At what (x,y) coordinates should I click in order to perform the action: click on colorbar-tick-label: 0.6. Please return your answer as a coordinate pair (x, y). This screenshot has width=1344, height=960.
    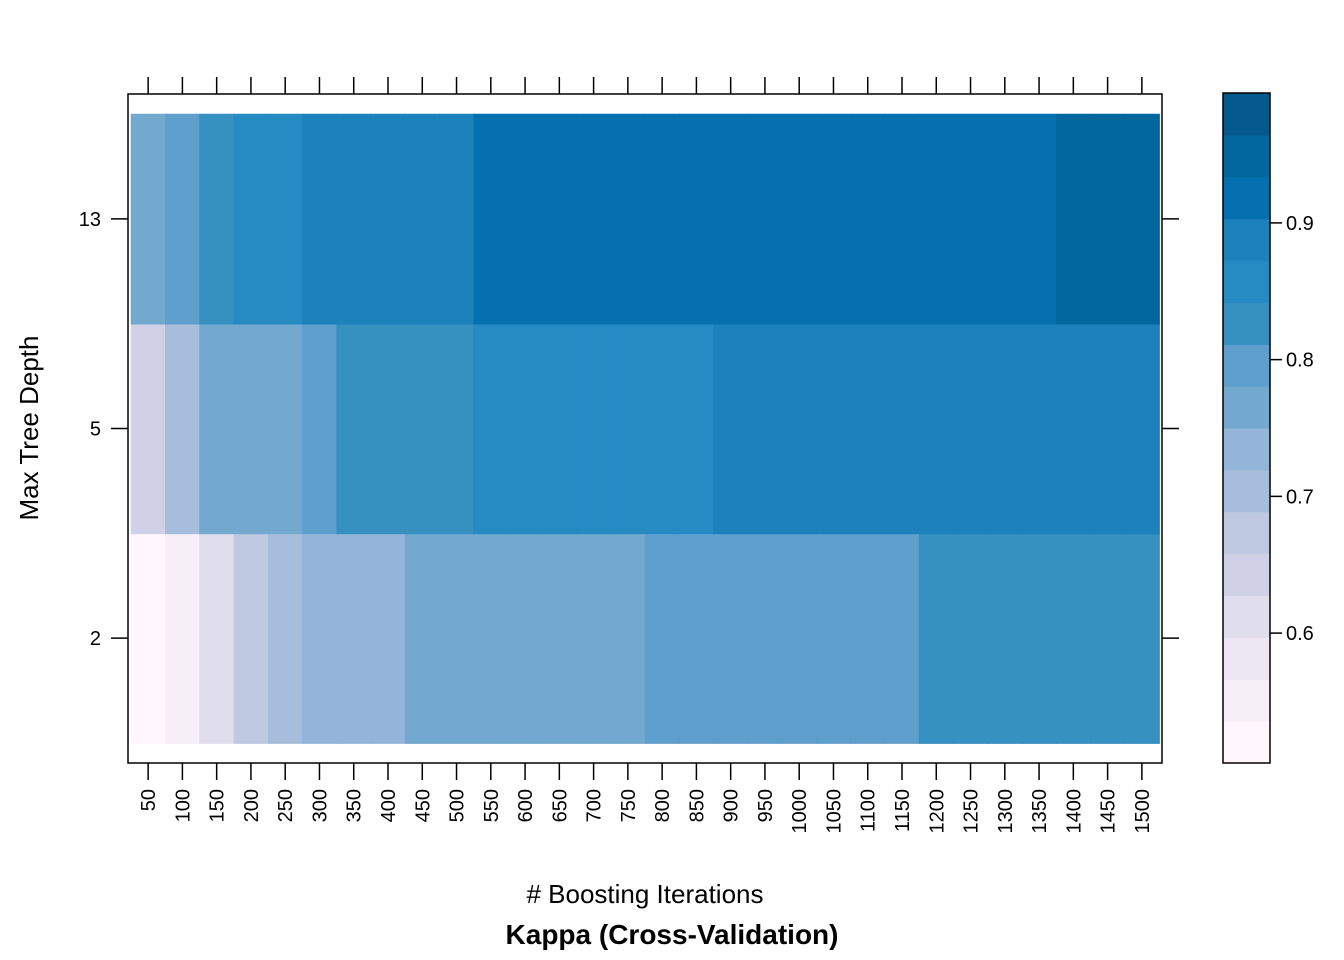
    Looking at the image, I should click on (1300, 634).